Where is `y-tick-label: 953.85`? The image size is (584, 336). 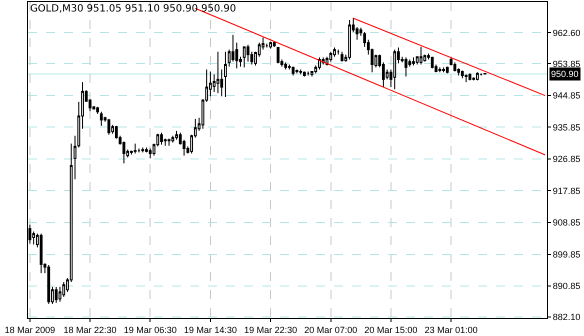
y-tick-label: 953.85 is located at coordinates (566, 63).